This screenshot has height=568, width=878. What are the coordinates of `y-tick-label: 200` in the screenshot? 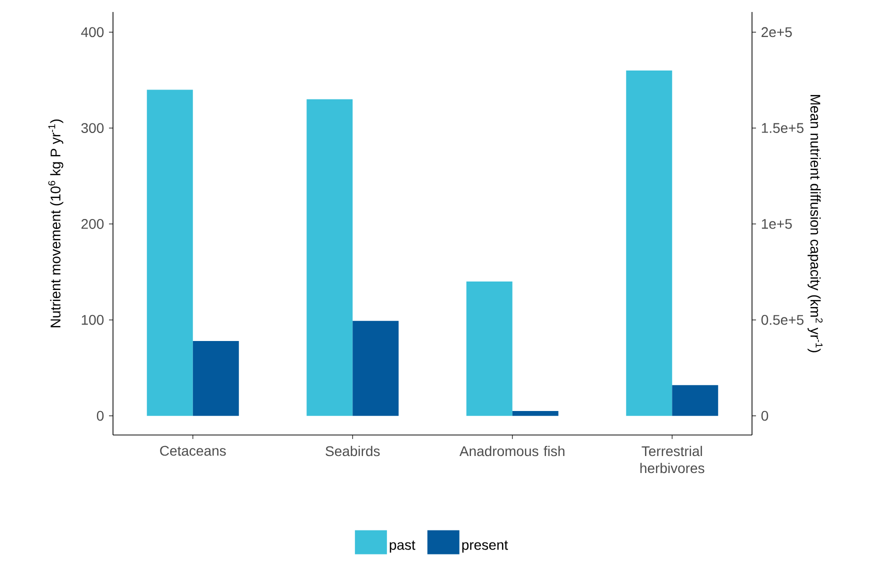 It's located at (92, 224).